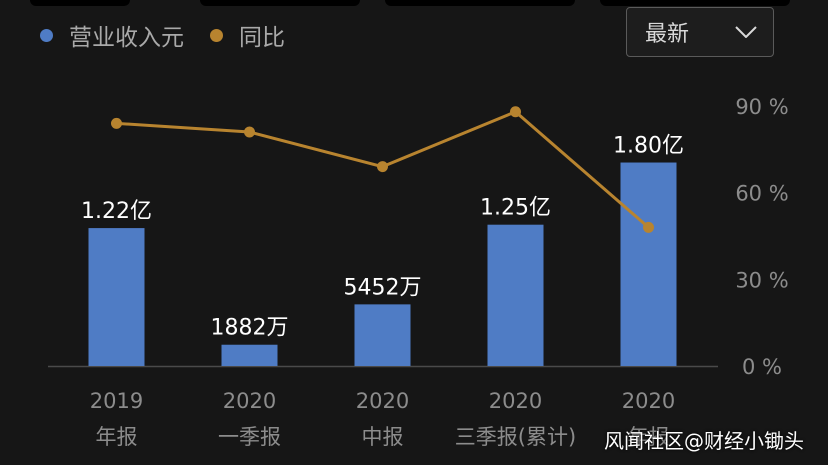 This screenshot has height=465, width=828. Describe the element at coordinates (515, 437) in the screenshot. I see `x-tick-label: 三季报(累计)` at that location.